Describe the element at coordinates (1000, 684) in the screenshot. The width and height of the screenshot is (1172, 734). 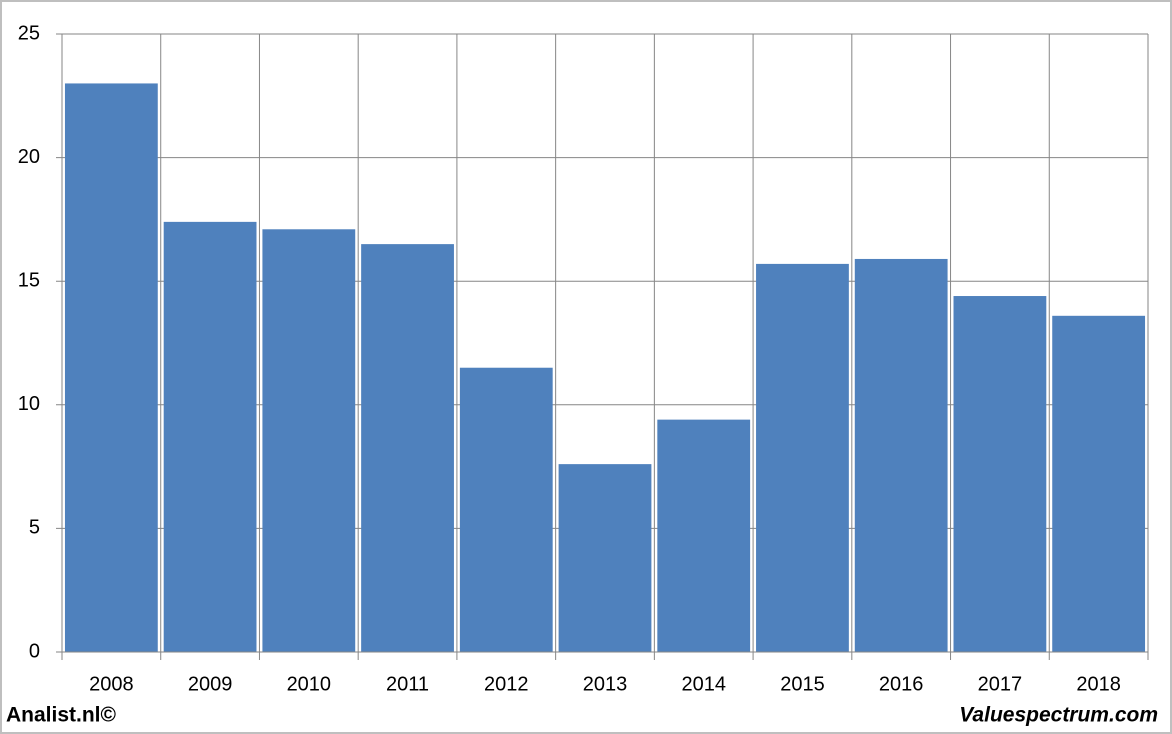
I see `x-tick-label: 2017` at that location.